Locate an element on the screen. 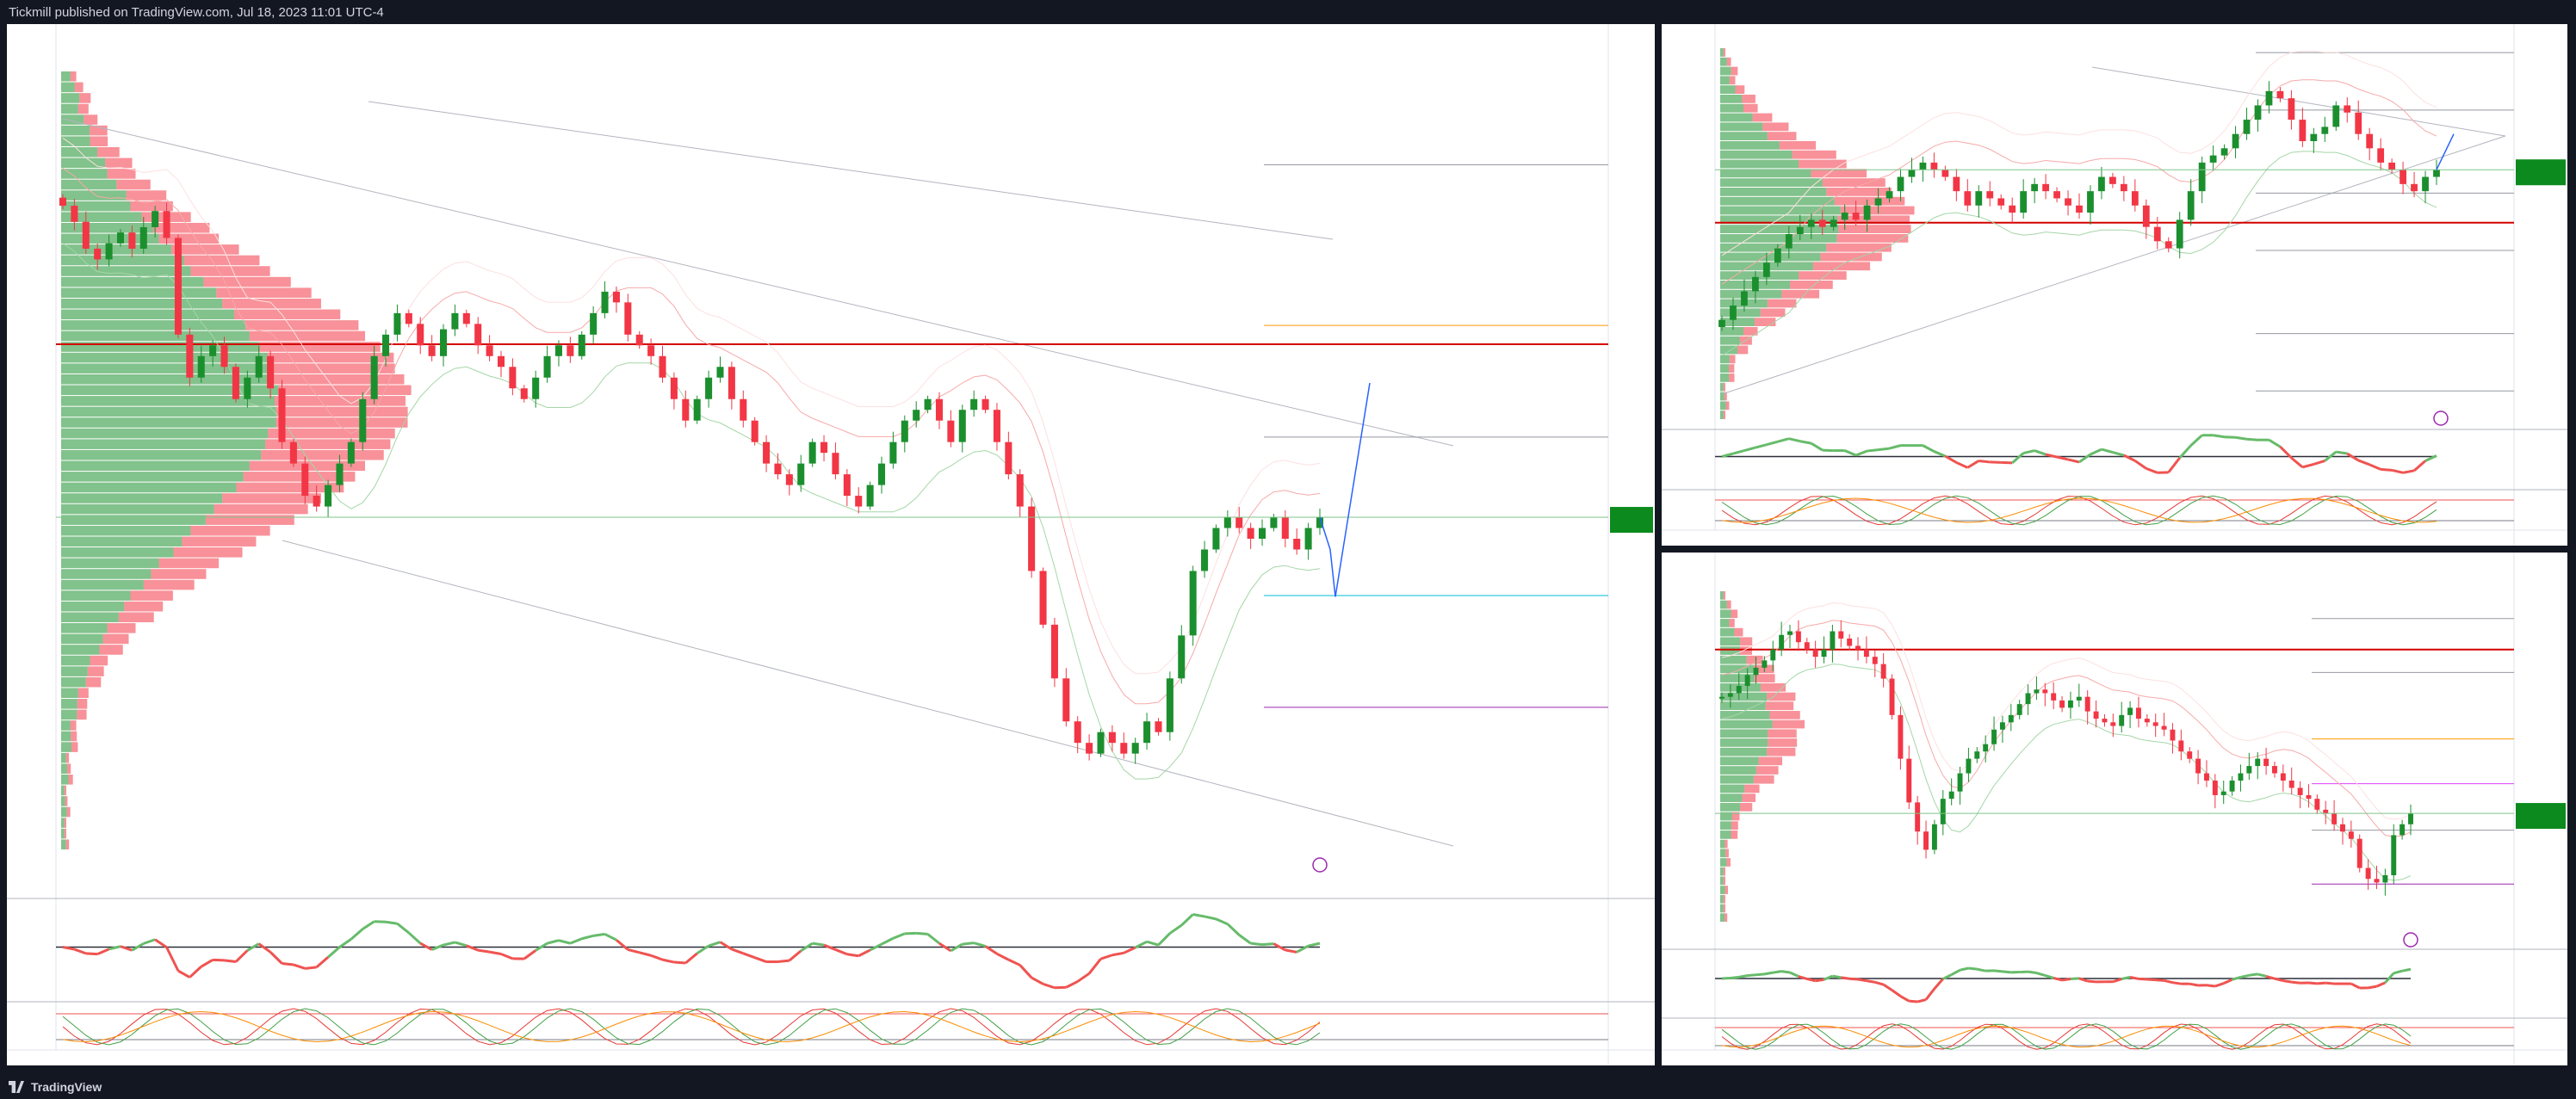  tradingview-logo: TradingView is located at coordinates (55, 1087).